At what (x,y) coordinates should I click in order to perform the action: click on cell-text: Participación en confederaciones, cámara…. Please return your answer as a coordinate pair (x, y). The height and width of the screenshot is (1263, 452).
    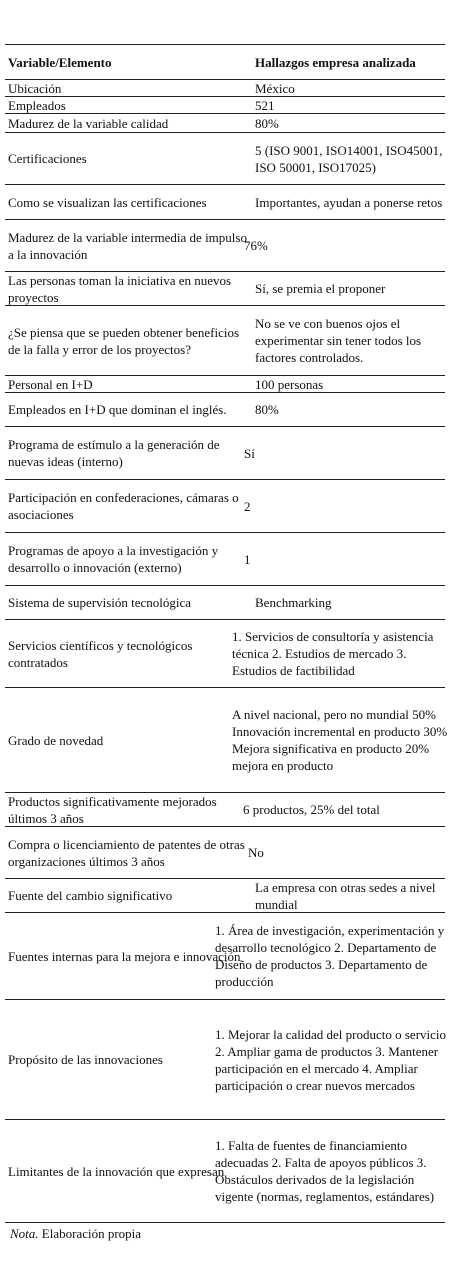
    Looking at the image, I should click on (123, 506).